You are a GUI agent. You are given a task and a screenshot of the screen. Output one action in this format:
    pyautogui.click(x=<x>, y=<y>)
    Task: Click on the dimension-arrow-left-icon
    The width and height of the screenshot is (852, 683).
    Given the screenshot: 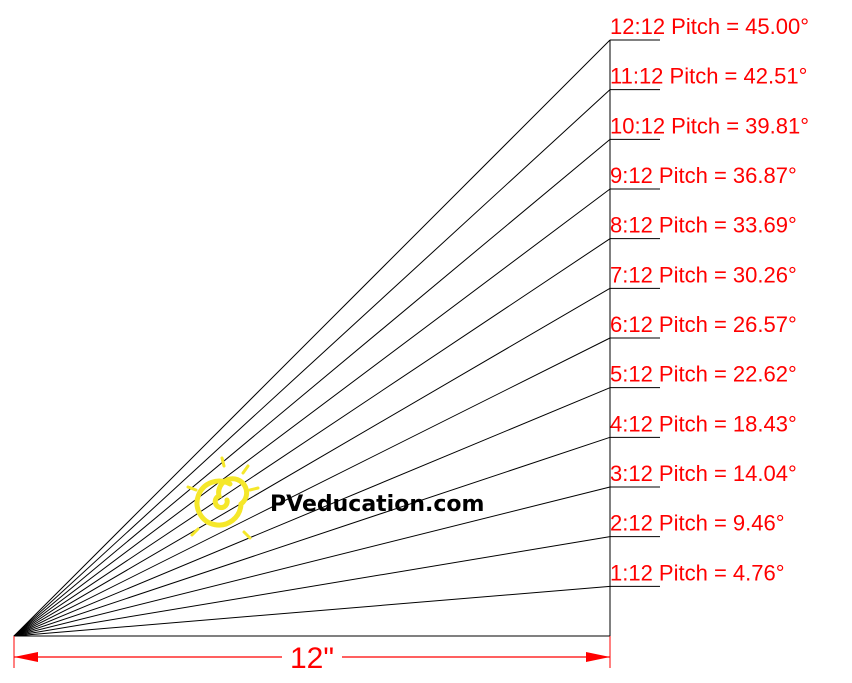 What is the action you would take?
    pyautogui.click(x=26, y=657)
    